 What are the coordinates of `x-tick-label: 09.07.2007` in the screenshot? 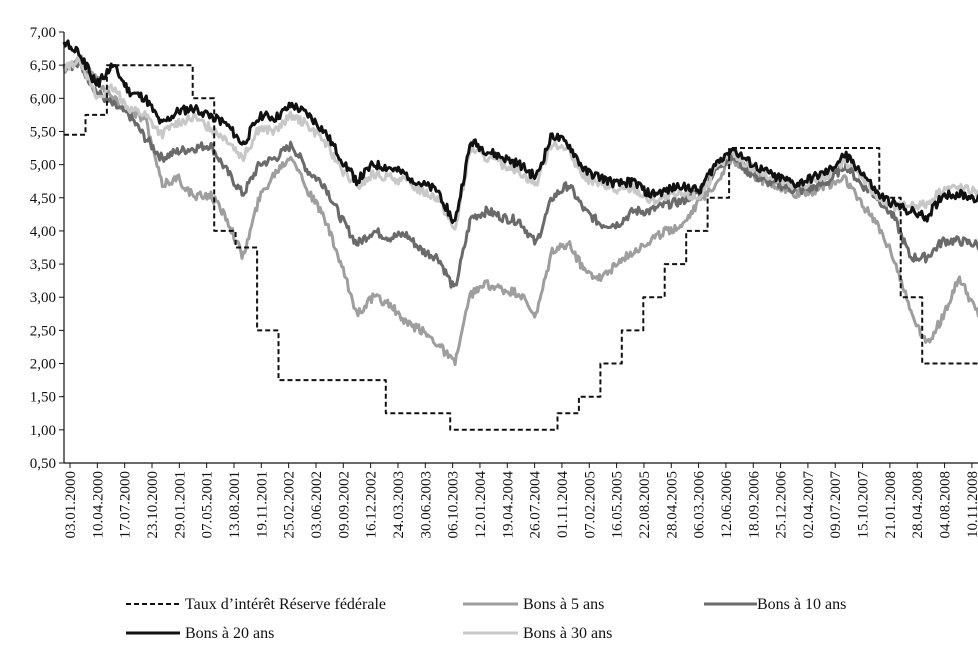 It's located at (836, 505).